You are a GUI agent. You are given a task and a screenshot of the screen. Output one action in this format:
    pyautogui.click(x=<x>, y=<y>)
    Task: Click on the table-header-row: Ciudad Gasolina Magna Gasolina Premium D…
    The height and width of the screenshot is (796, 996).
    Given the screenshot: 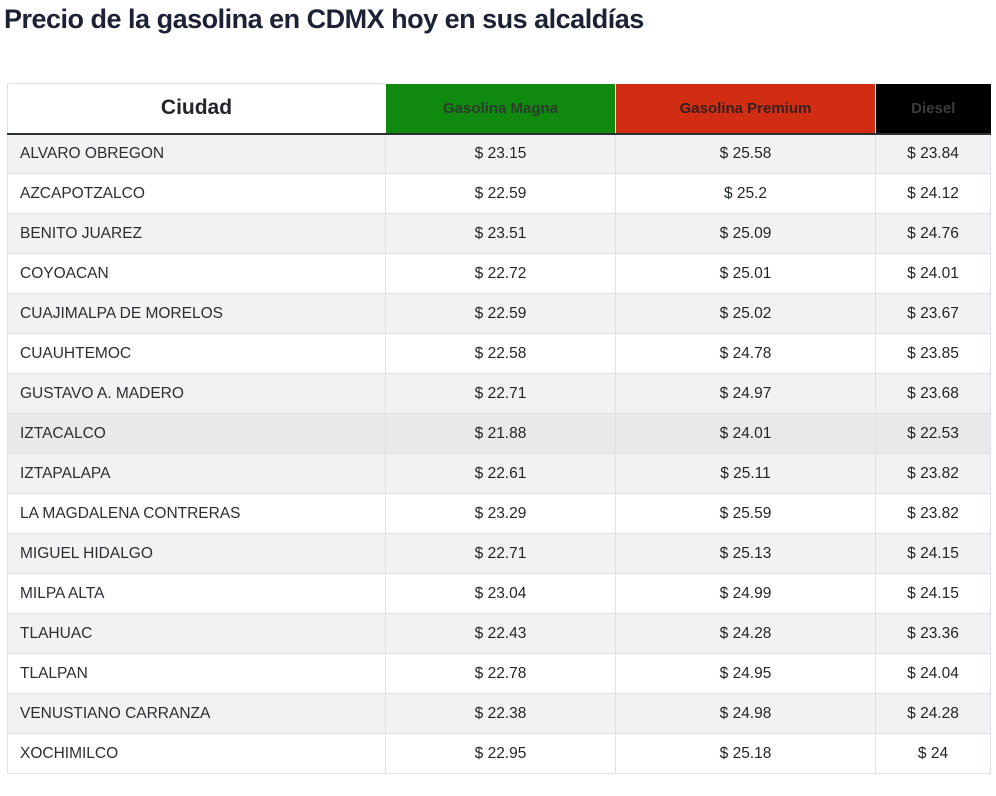 What is the action you would take?
    pyautogui.click(x=499, y=109)
    